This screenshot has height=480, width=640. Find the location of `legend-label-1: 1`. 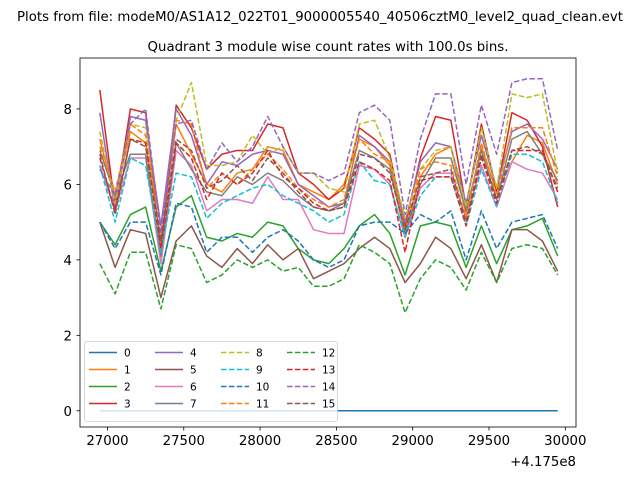

legend-label-1: 1 is located at coordinates (127, 371).